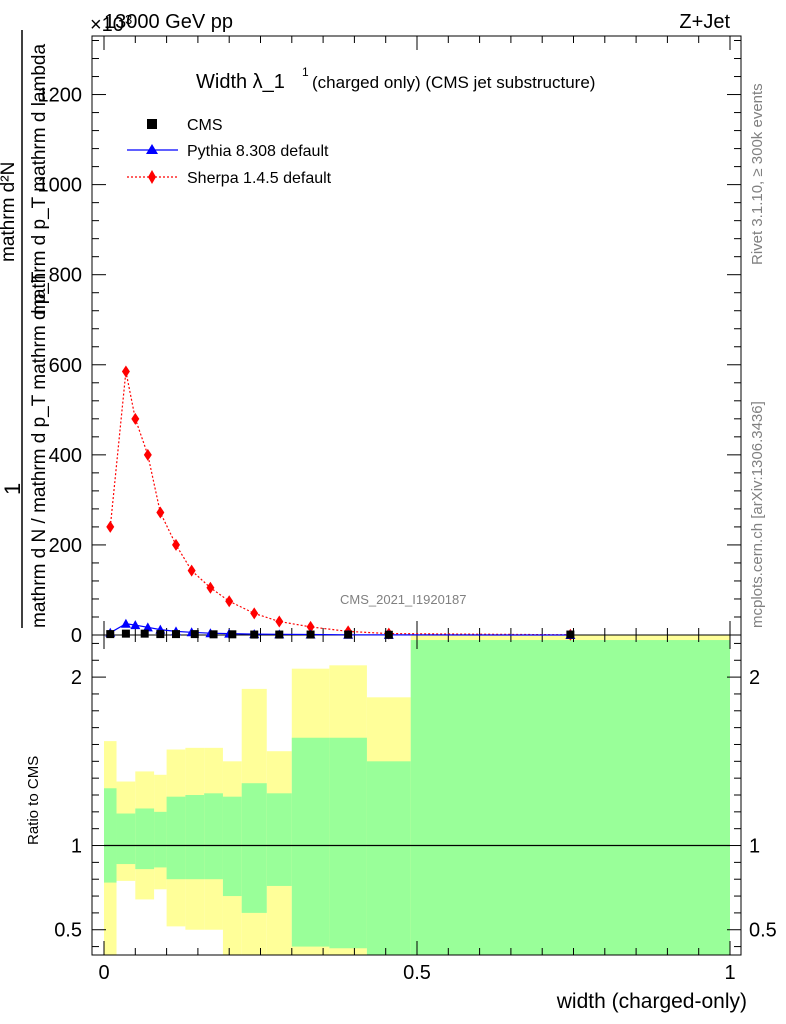 Image resolution: width=786 pixels, height=1024 pixels. Describe the element at coordinates (128, 19) in the screenshot. I see `exponent-power: 3` at that location.